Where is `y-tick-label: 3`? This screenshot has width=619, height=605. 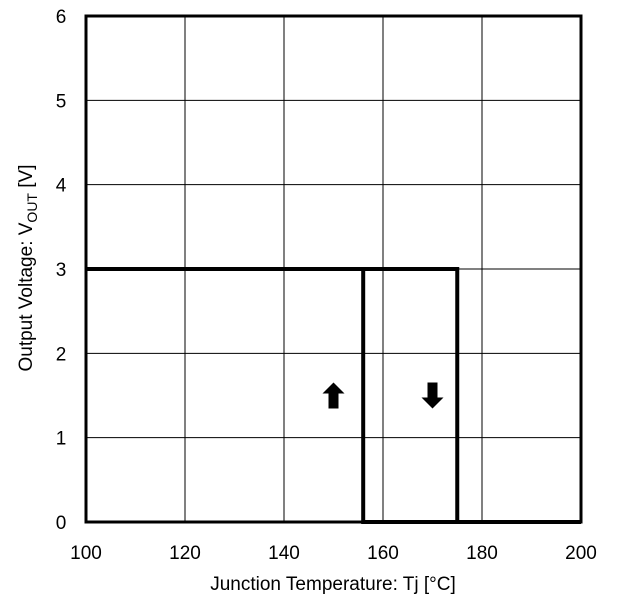
y-tick-label: 3 is located at coordinates (61, 270).